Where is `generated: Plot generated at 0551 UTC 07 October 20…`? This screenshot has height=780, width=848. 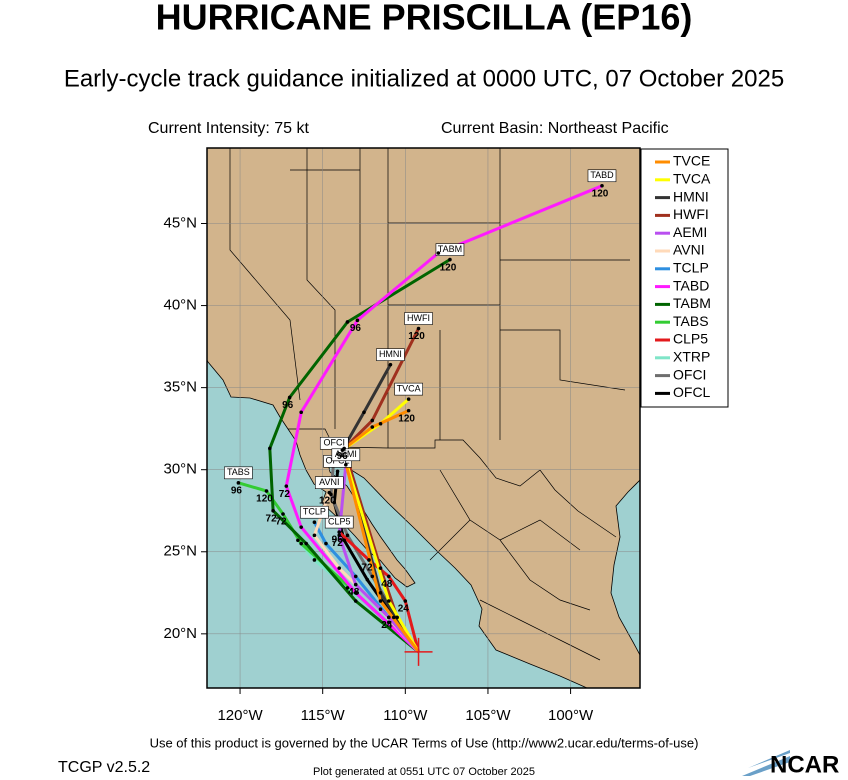
generated: Plot generated at 0551 UTC 07 October 20… is located at coordinates (424, 772).